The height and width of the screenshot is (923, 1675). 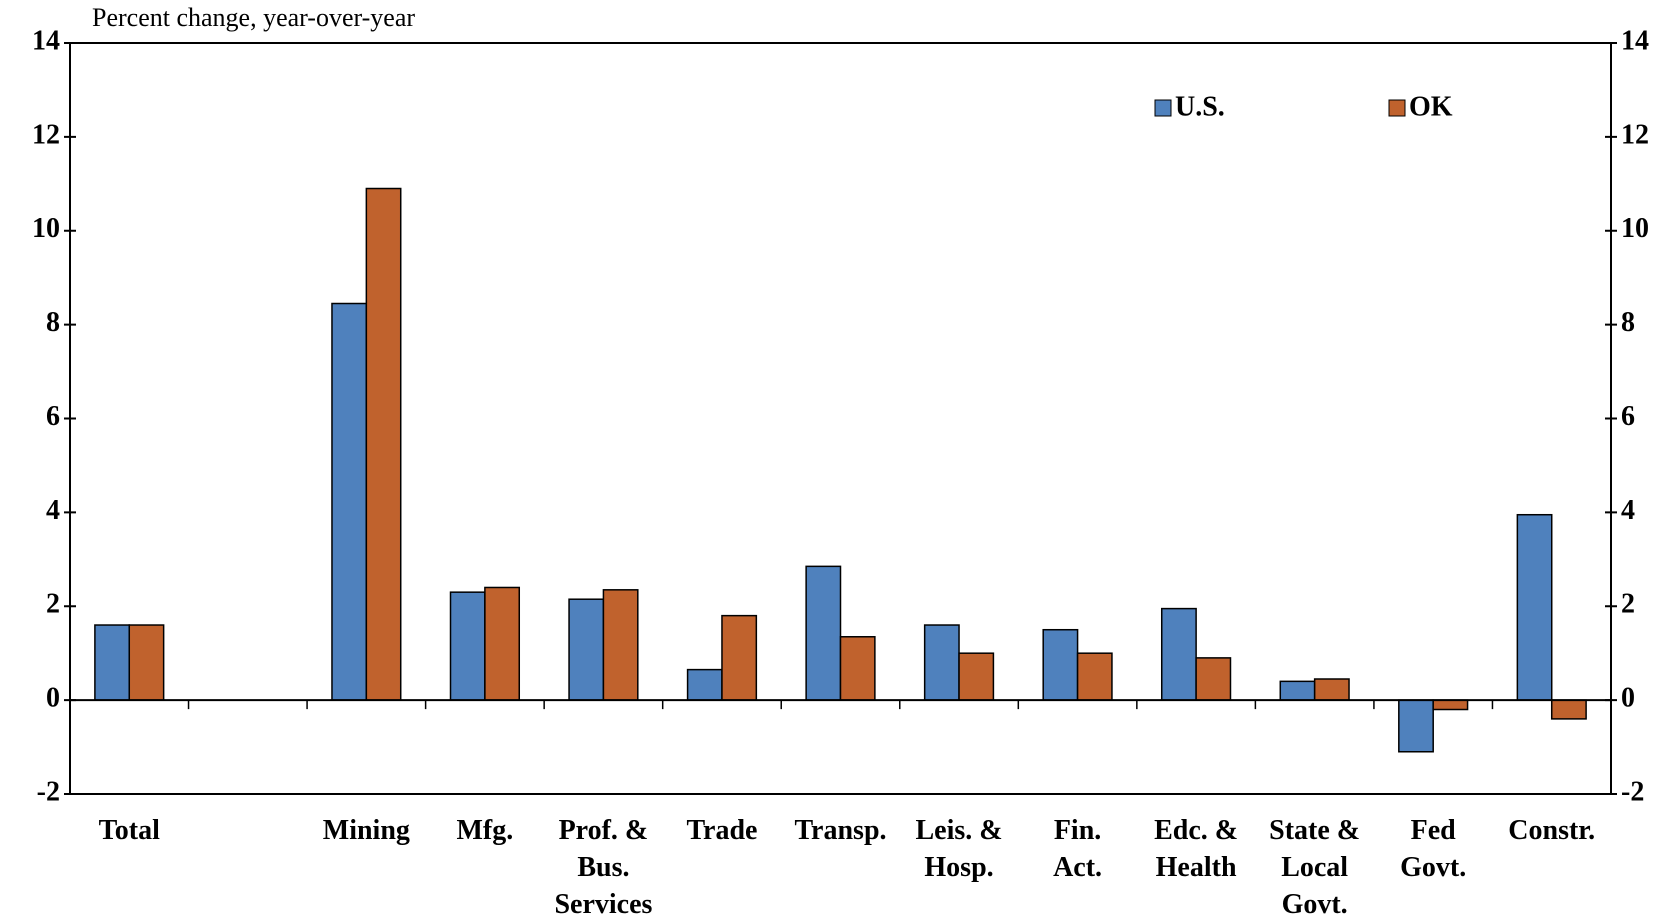 I want to click on y-tick-label: 4, so click(x=53, y=510).